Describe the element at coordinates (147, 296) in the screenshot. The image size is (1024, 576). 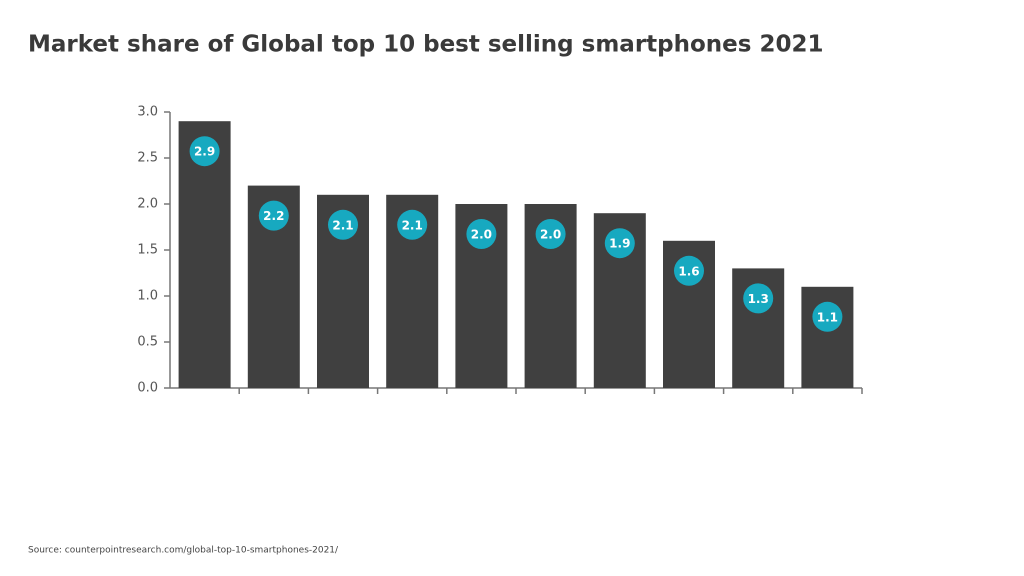
I see `y-tick-label: 1.0` at that location.